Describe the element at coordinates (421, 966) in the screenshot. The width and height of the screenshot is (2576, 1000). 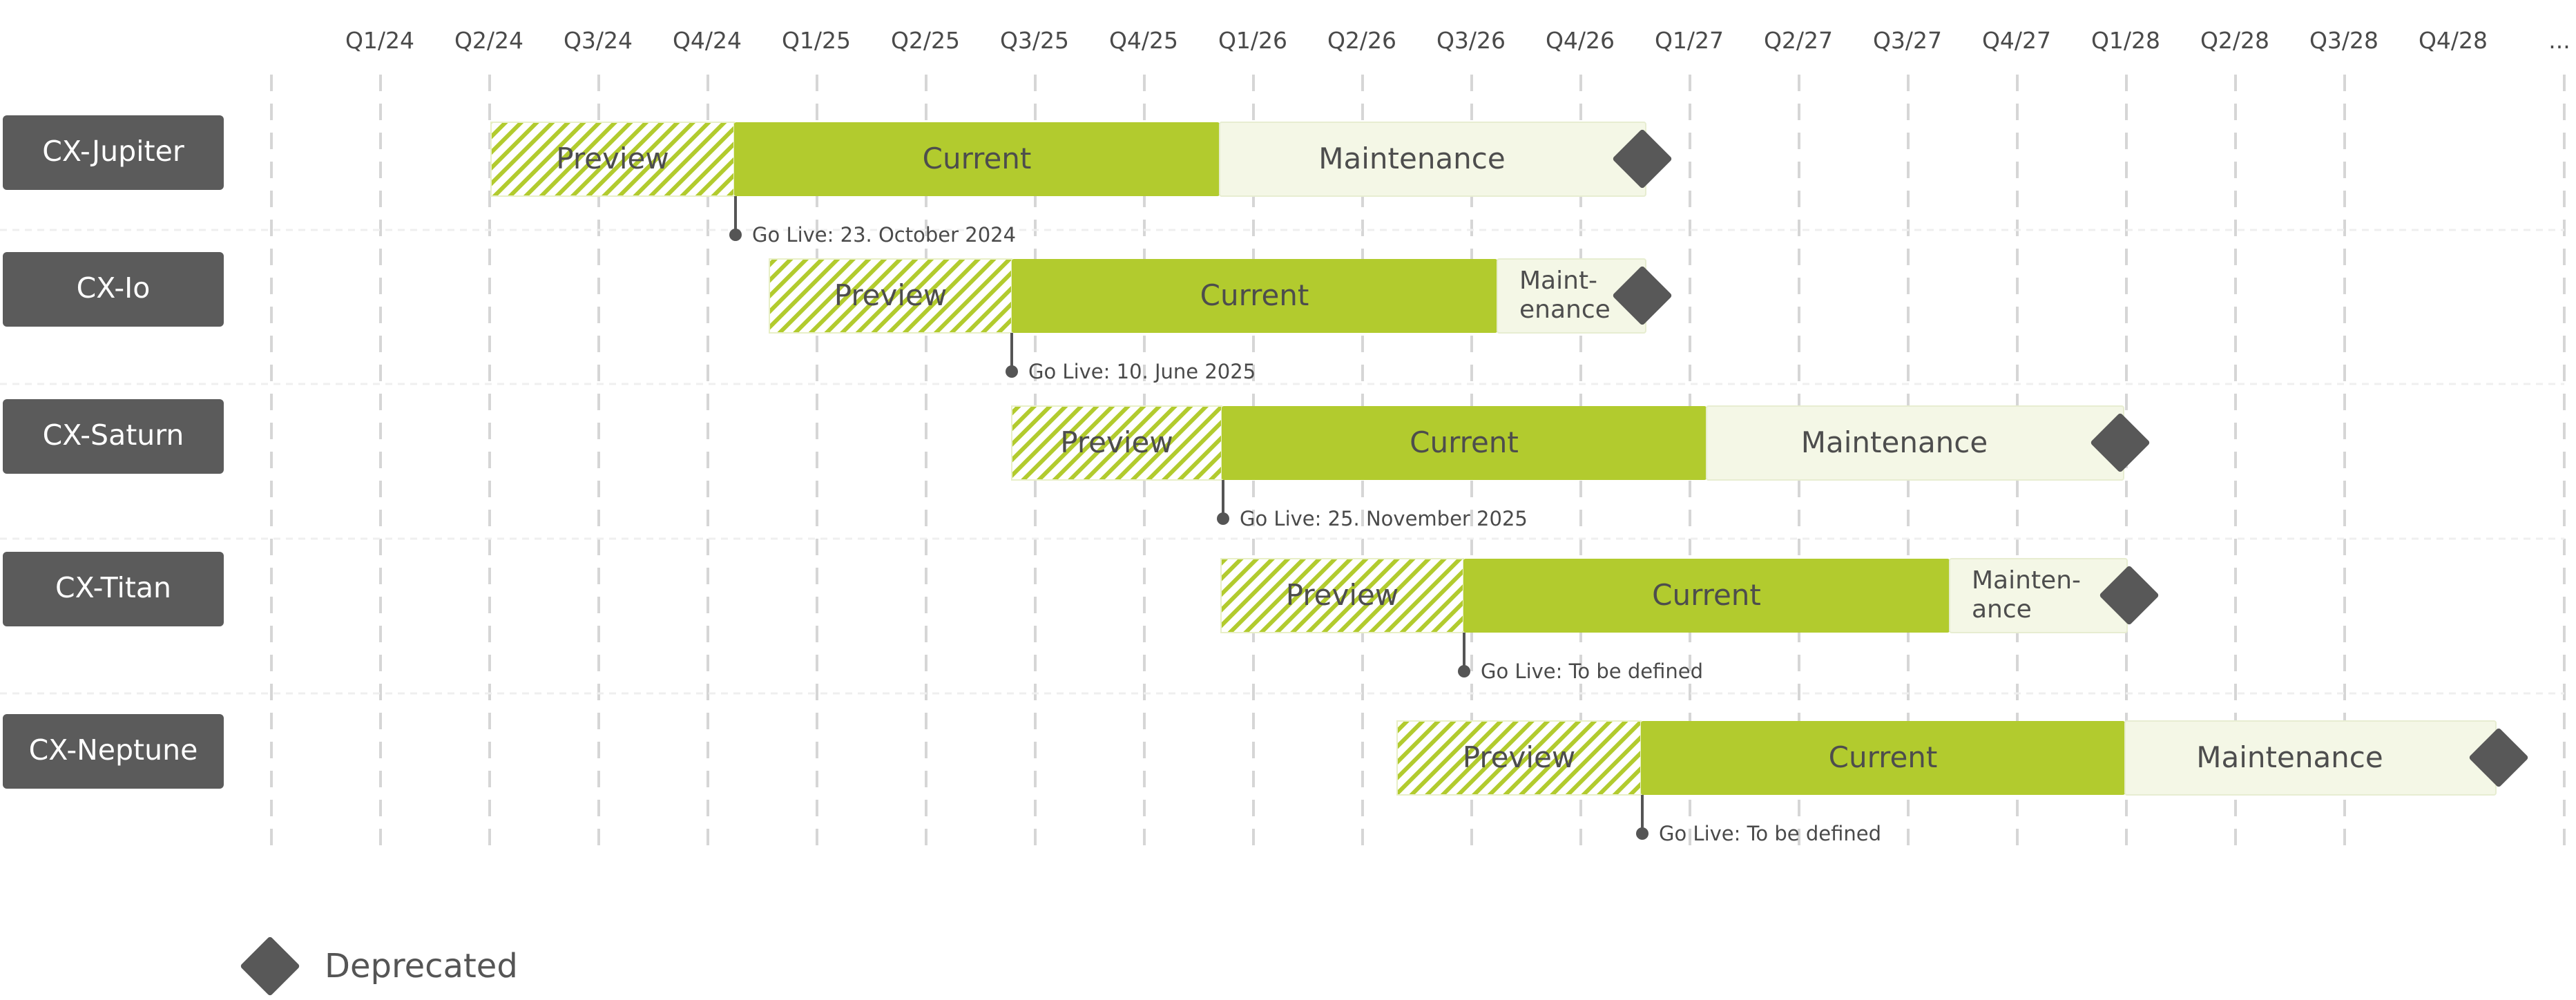
I see `legend-deprecated-label: Deprecated` at that location.